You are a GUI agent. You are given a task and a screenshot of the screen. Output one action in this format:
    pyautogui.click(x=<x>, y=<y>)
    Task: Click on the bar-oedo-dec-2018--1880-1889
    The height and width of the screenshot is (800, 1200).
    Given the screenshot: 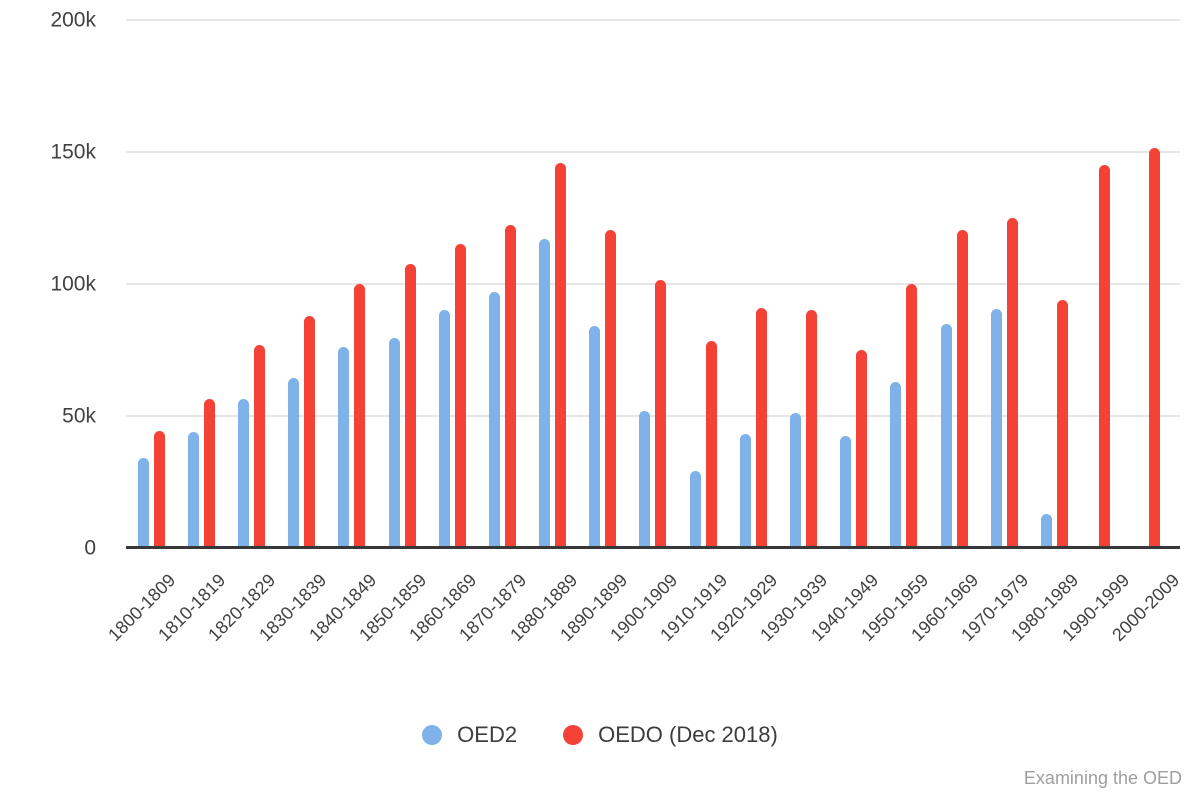 What is the action you would take?
    pyautogui.click(x=561, y=355)
    